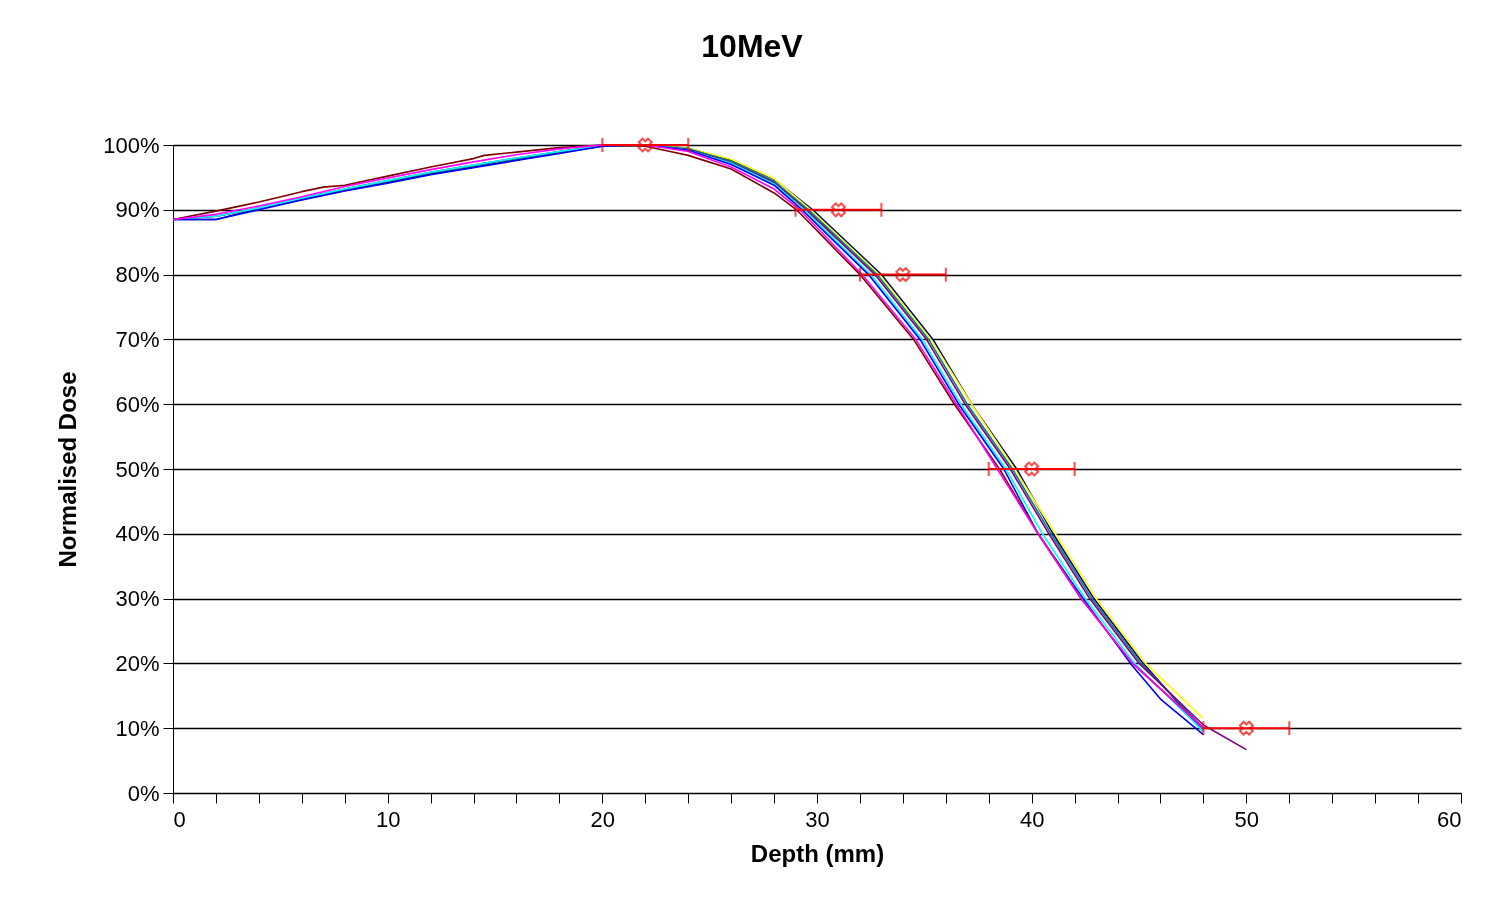 The width and height of the screenshot is (1487, 915). What do you see at coordinates (1449, 819) in the screenshot?
I see `x-tick-label: 60` at bounding box center [1449, 819].